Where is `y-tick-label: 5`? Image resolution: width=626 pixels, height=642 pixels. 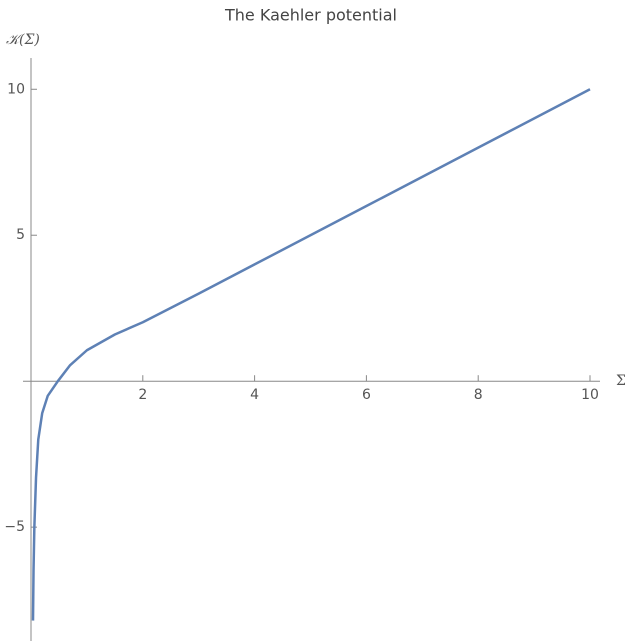
y-tick-label: 5 is located at coordinates (20, 235).